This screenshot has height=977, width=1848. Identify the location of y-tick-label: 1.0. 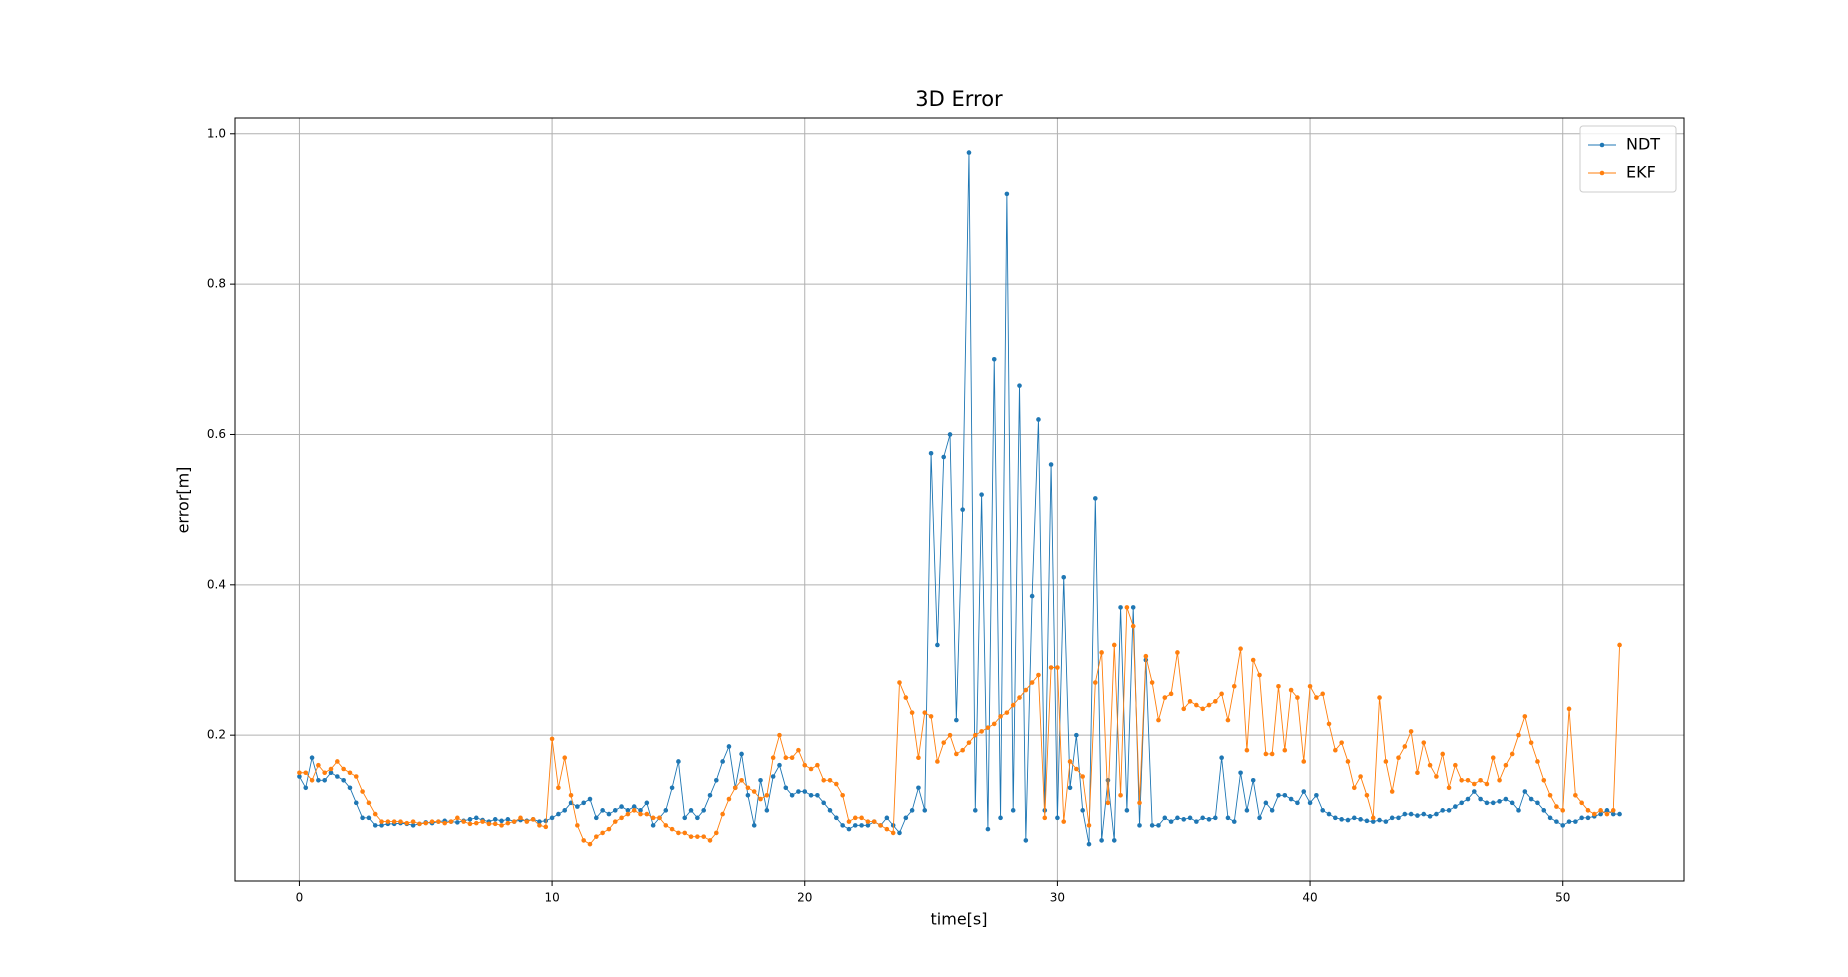
(216, 133).